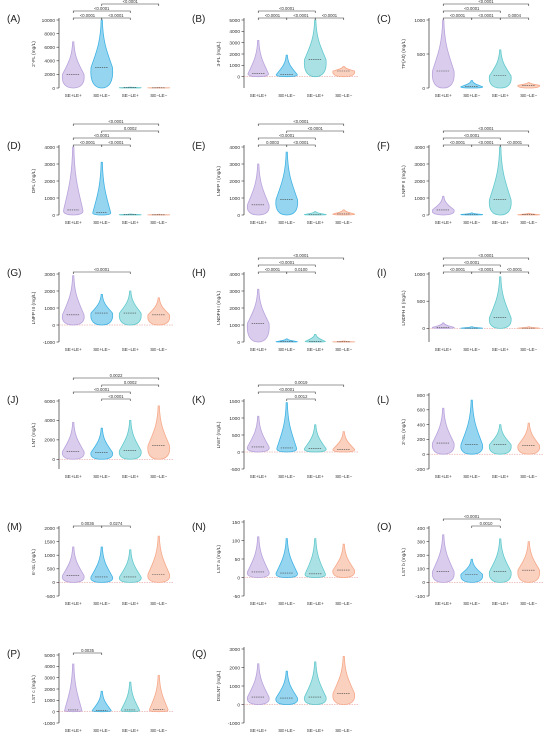 This screenshot has height=744, width=550. What do you see at coordinates (301, 382) in the screenshot?
I see `p-value-label: 0.0019` at bounding box center [301, 382].